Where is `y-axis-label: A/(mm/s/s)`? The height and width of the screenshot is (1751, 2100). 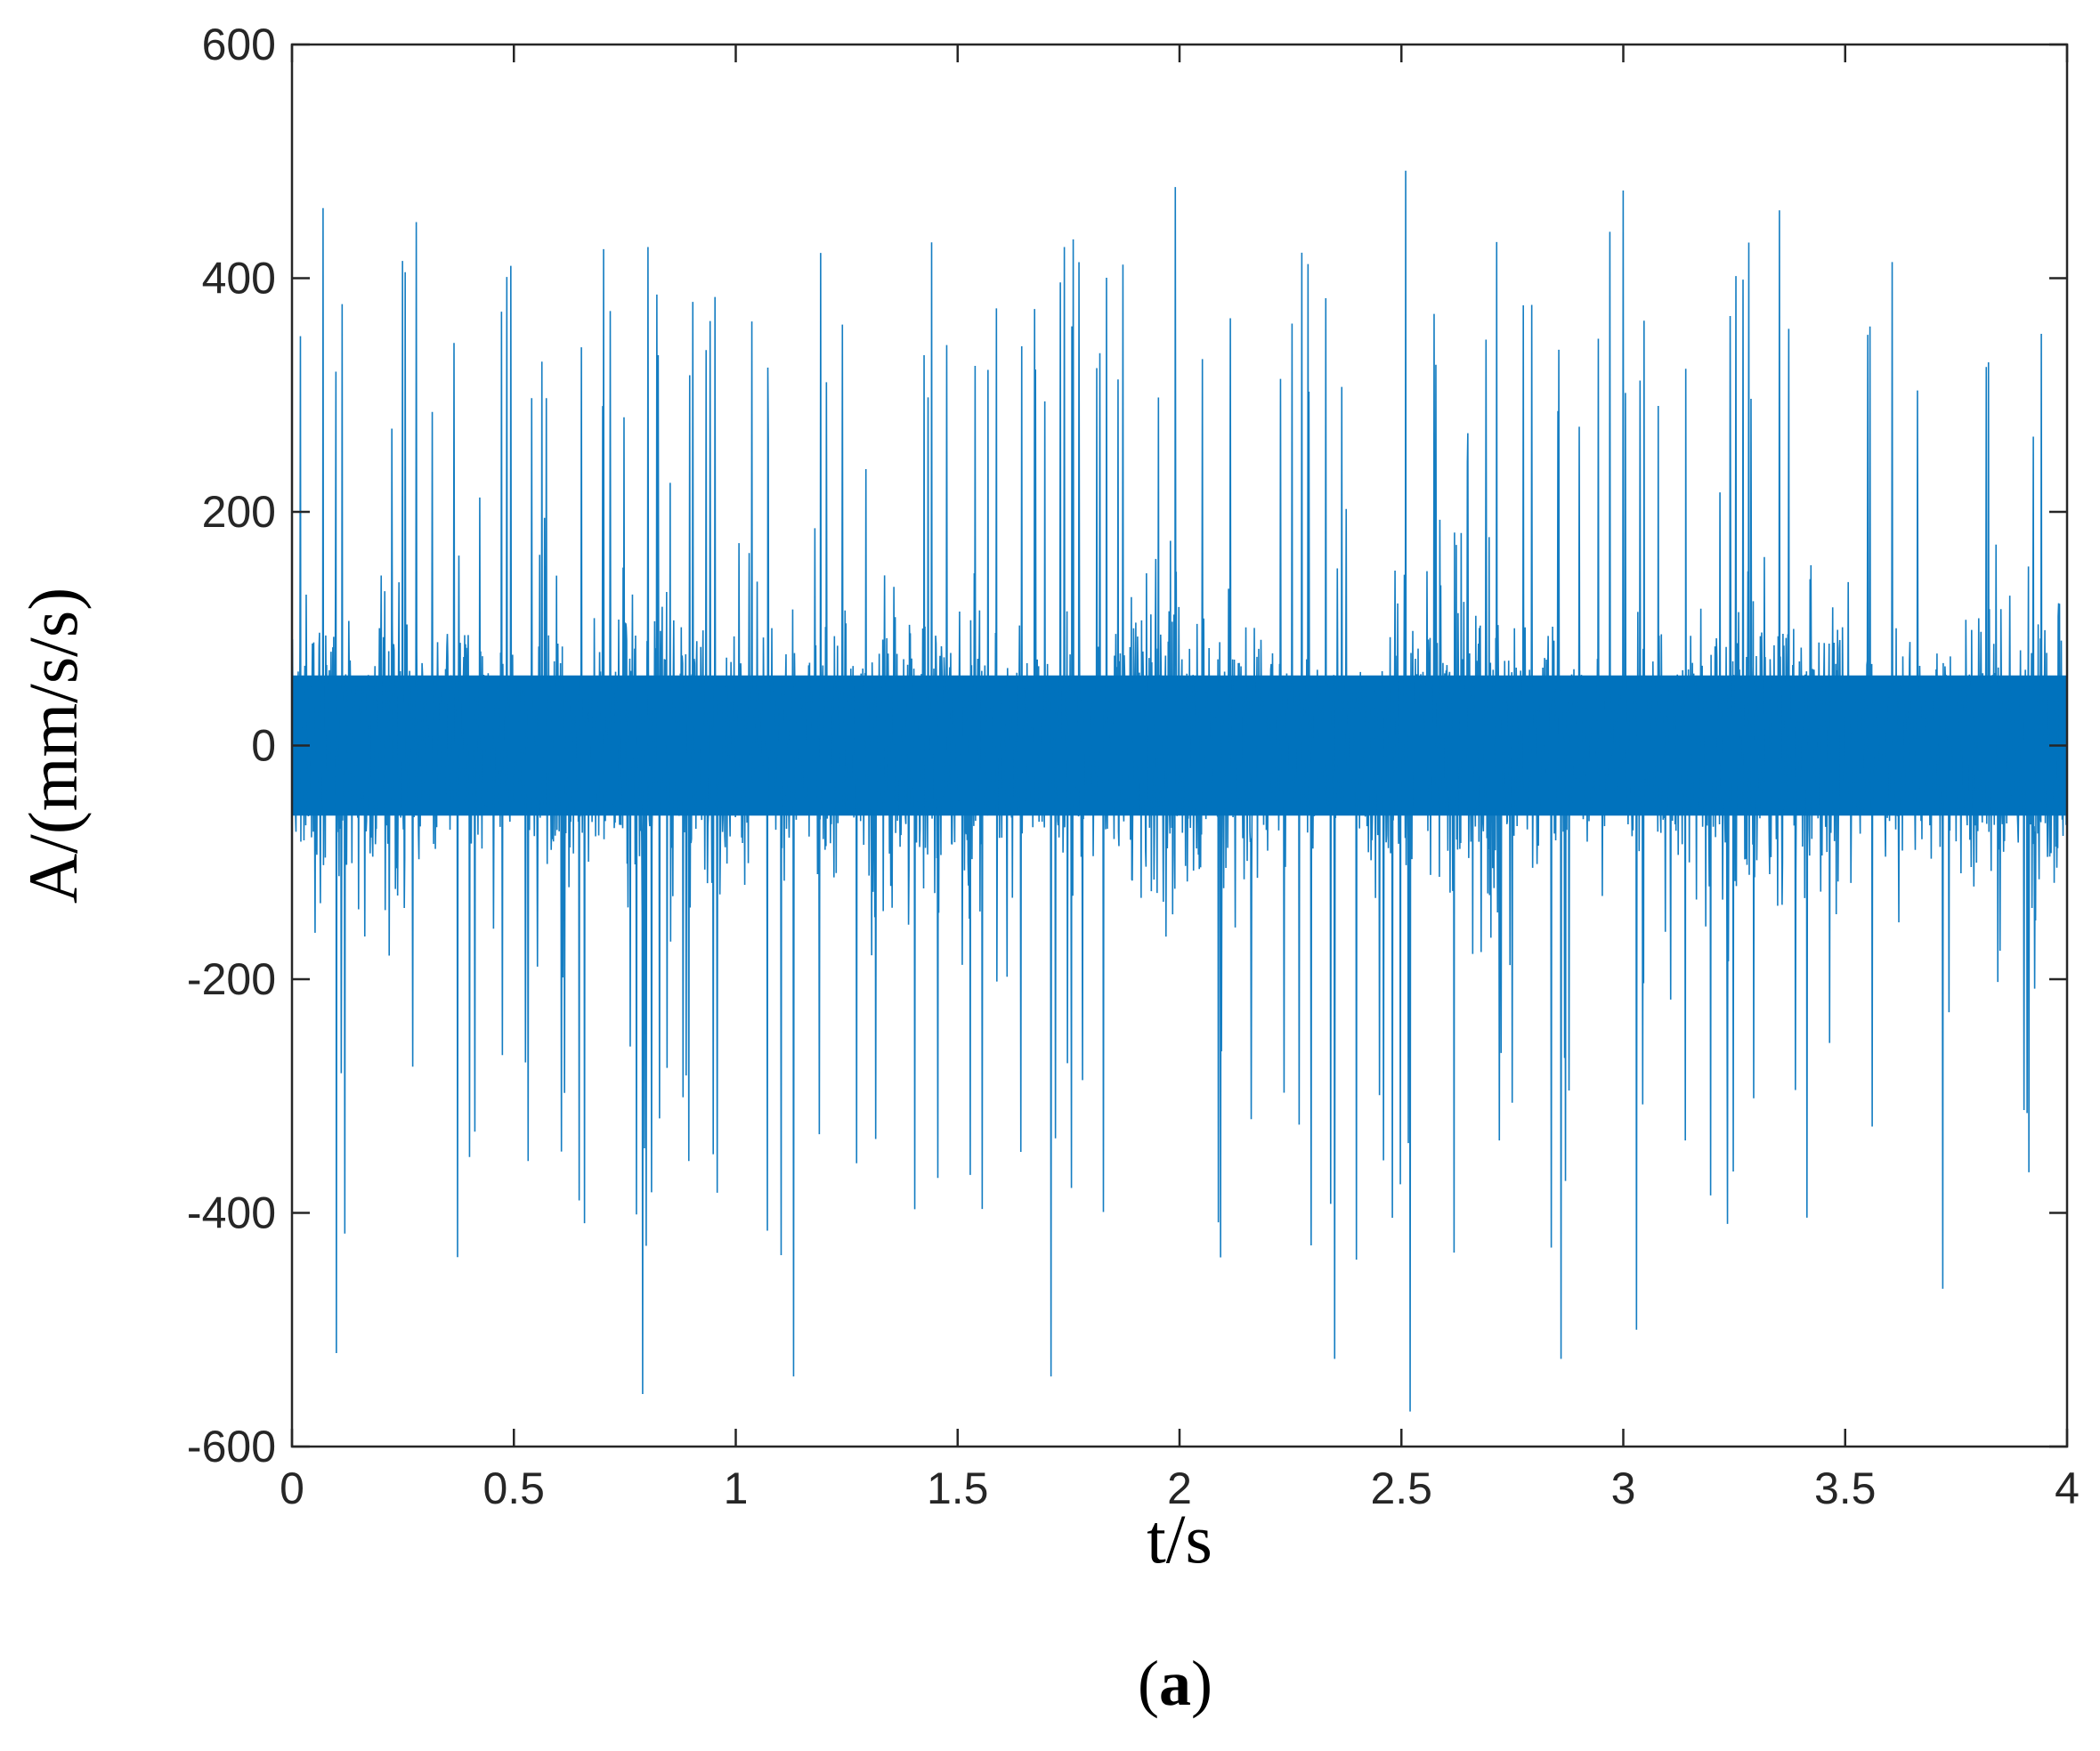
y-axis-label: A/(mm/s/s) is located at coordinates (53, 746).